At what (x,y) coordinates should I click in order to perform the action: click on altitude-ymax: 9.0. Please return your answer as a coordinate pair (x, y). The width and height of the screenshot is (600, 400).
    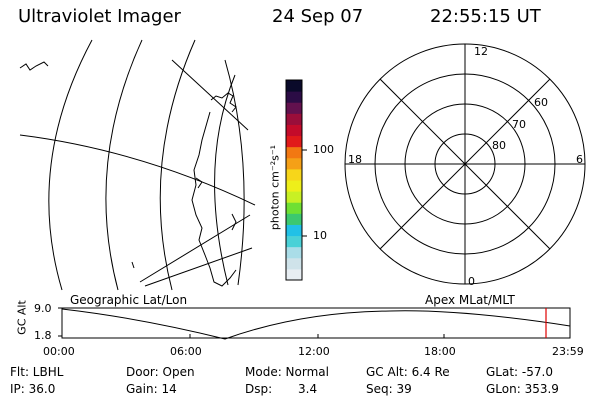
    Looking at the image, I should click on (43, 308).